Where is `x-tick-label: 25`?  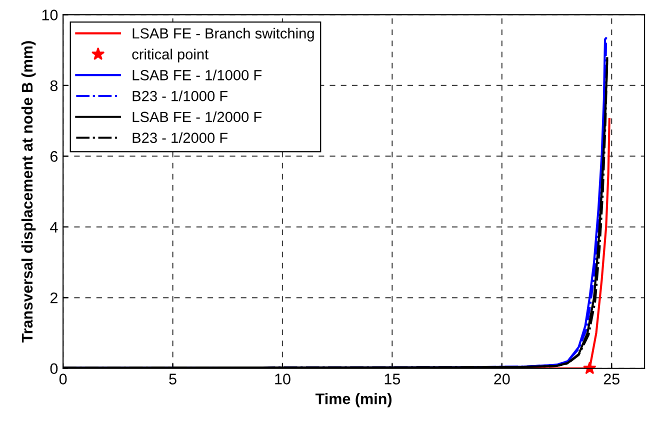 x-tick-label: 25 is located at coordinates (612, 379).